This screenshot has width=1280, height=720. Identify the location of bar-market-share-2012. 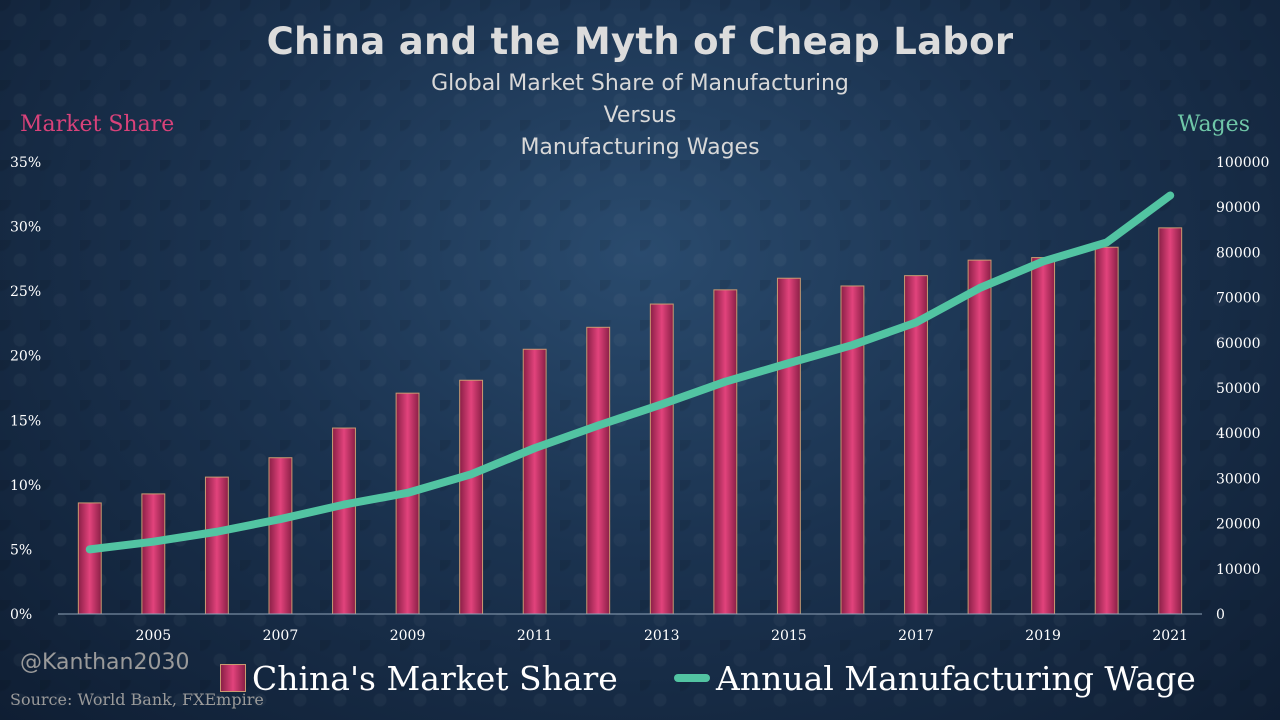
(598, 470).